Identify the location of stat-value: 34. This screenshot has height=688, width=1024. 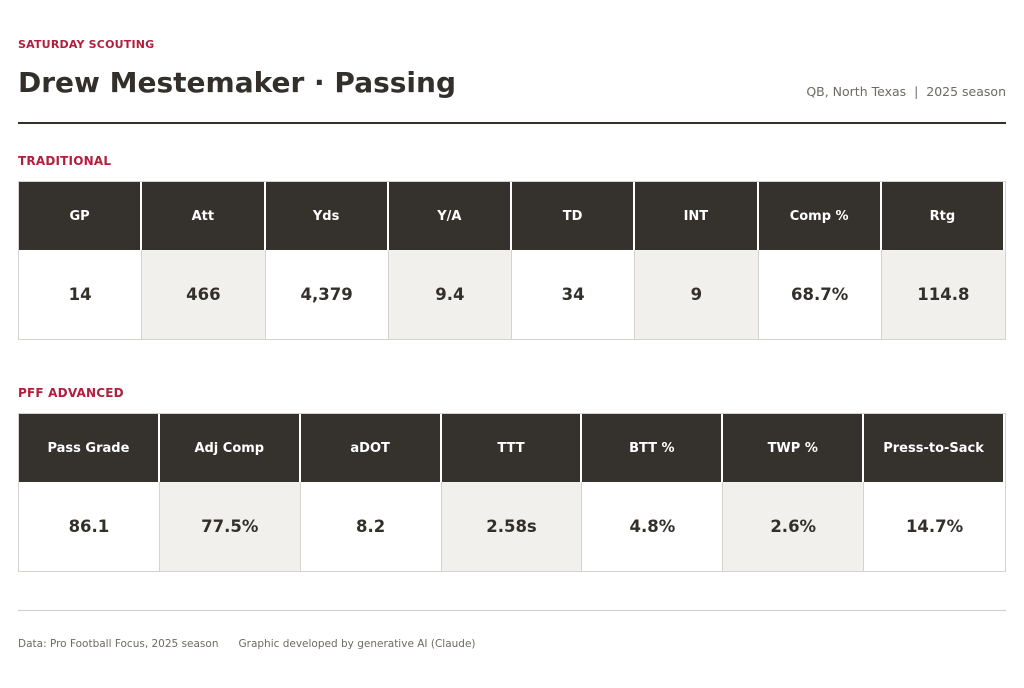
(574, 294).